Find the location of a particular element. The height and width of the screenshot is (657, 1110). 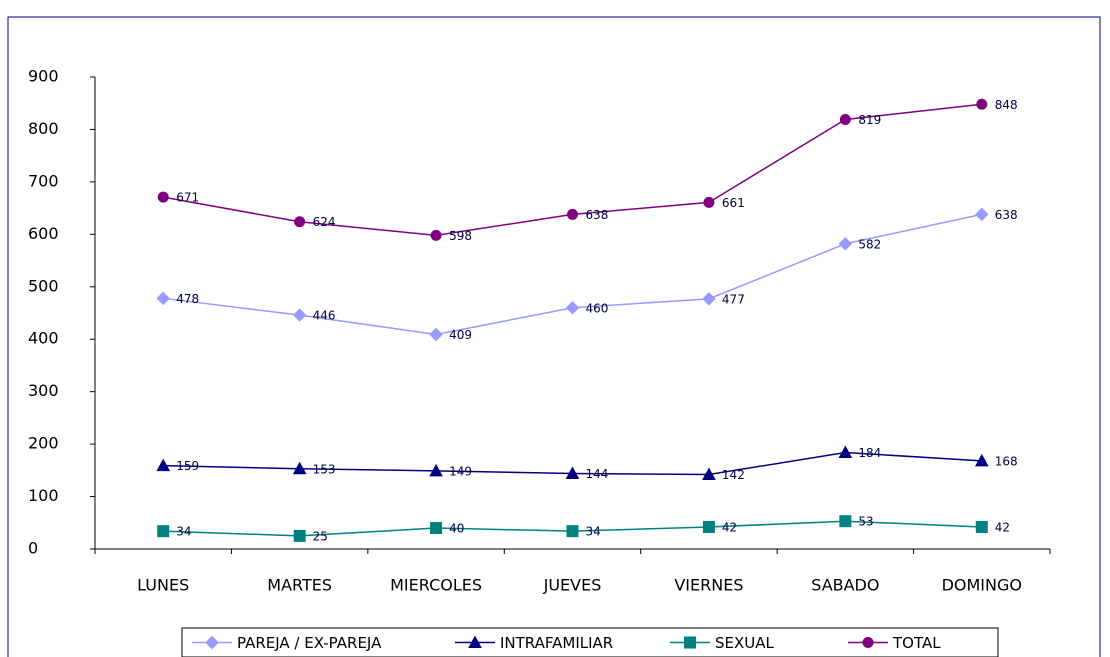

data-label: 25 is located at coordinates (320, 536).